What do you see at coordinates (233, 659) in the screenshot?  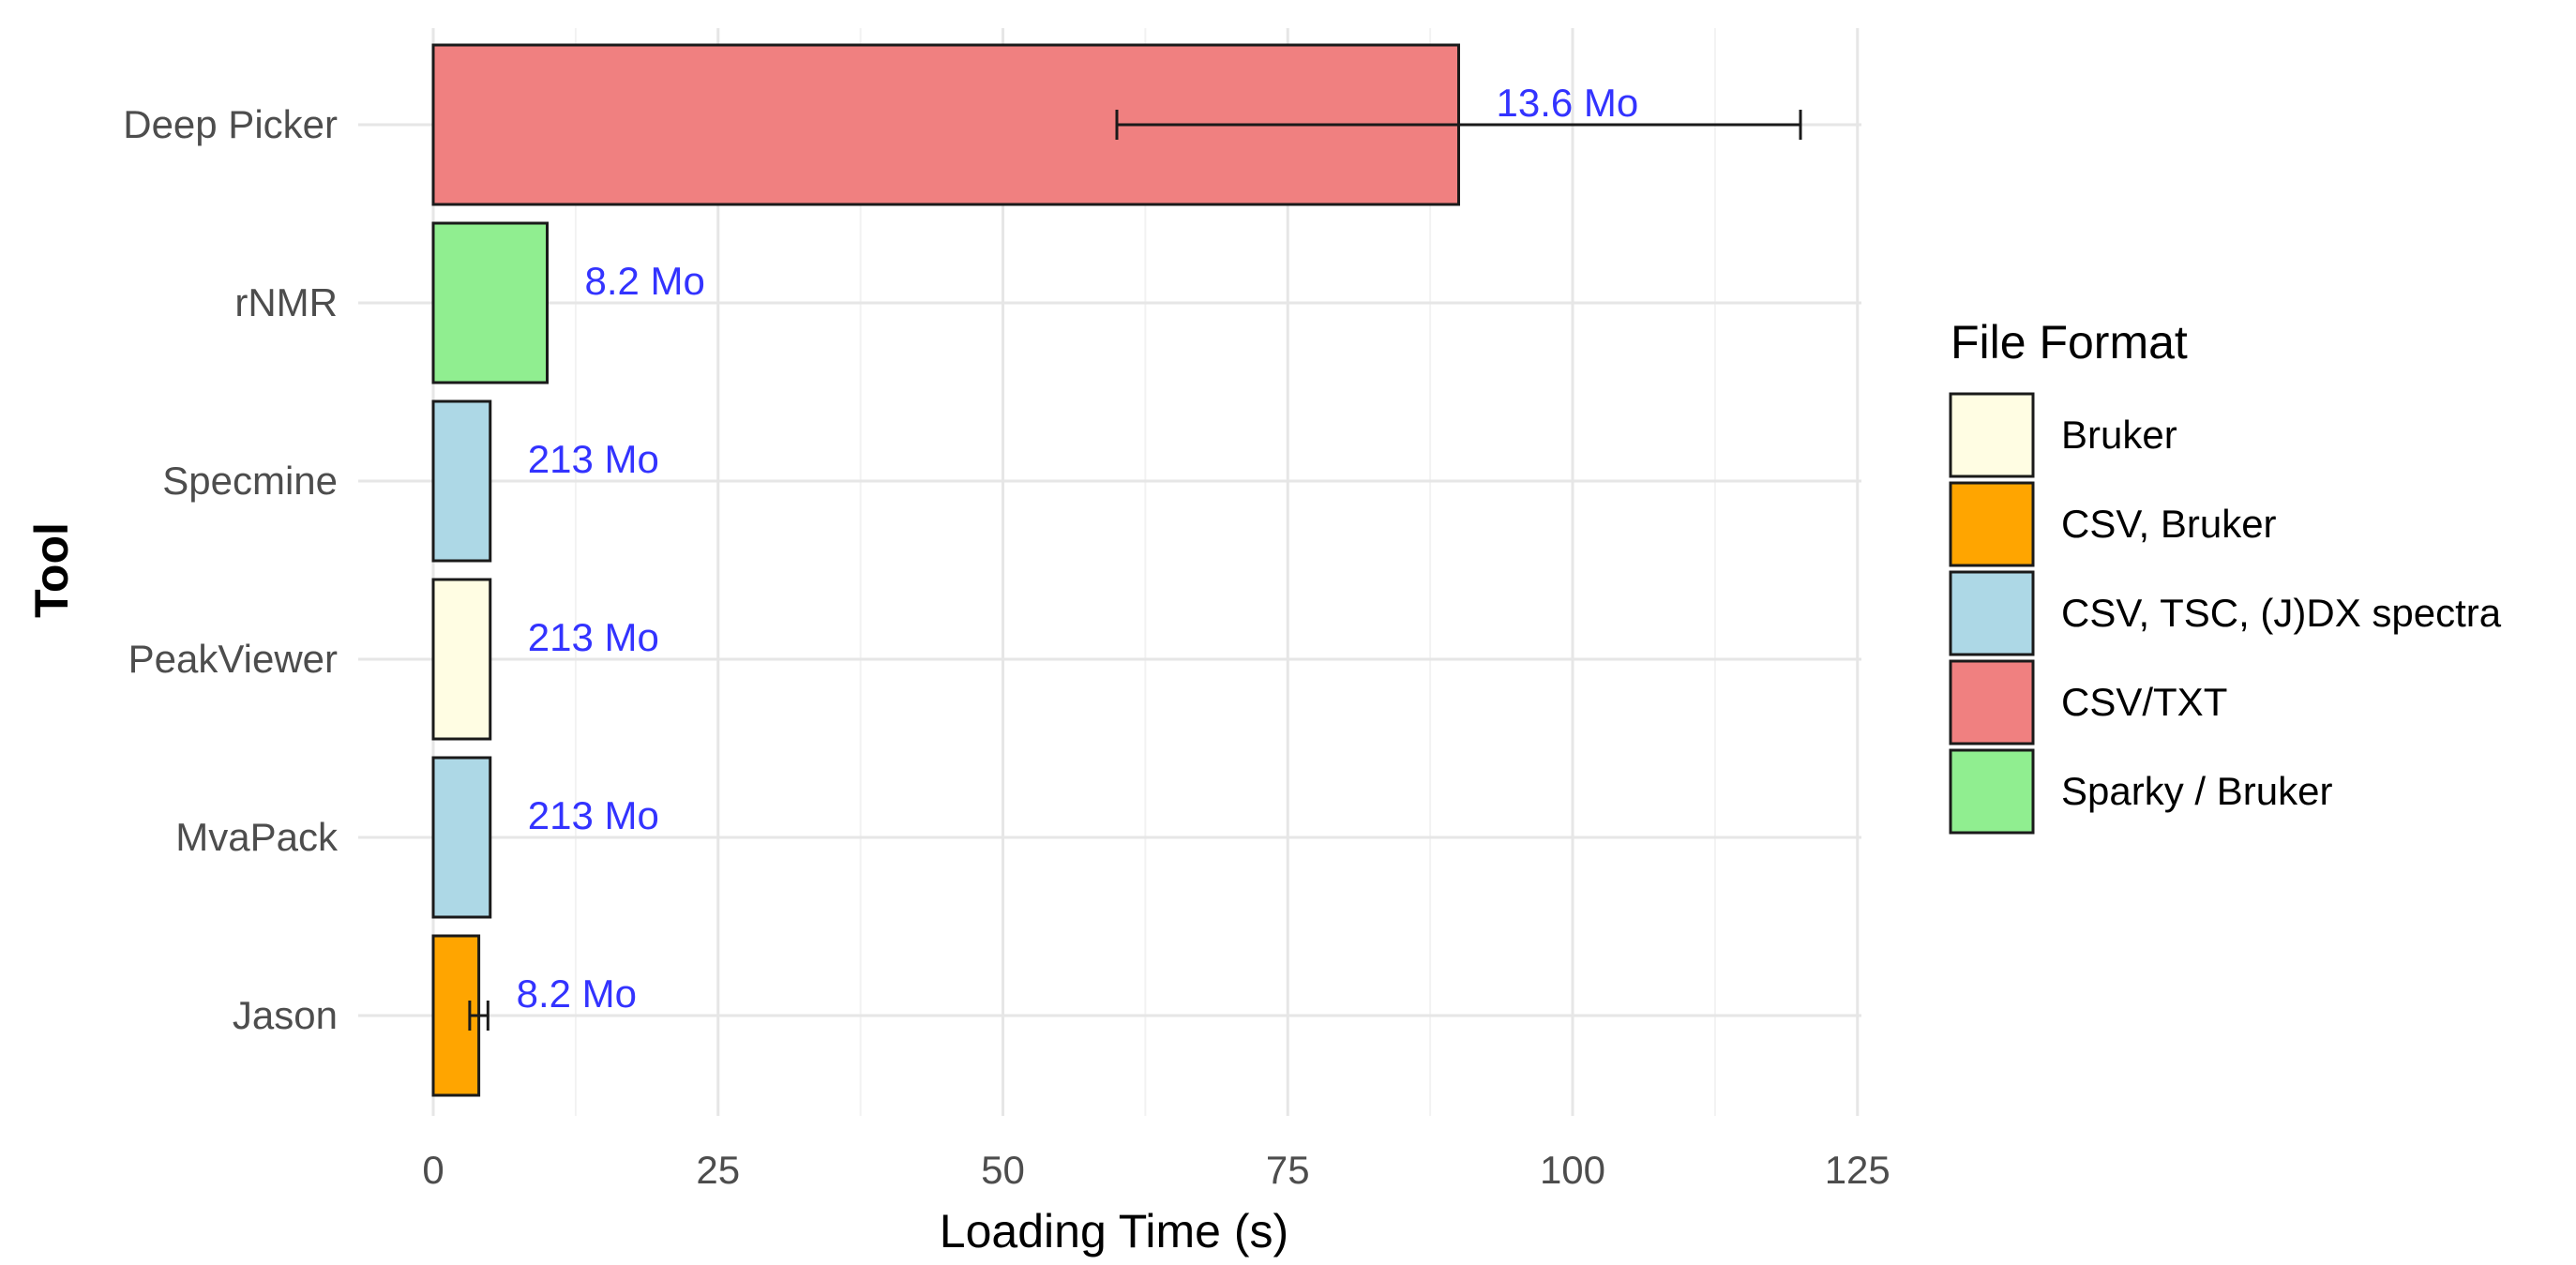 I see `y-tick-label: PeakViewer` at bounding box center [233, 659].